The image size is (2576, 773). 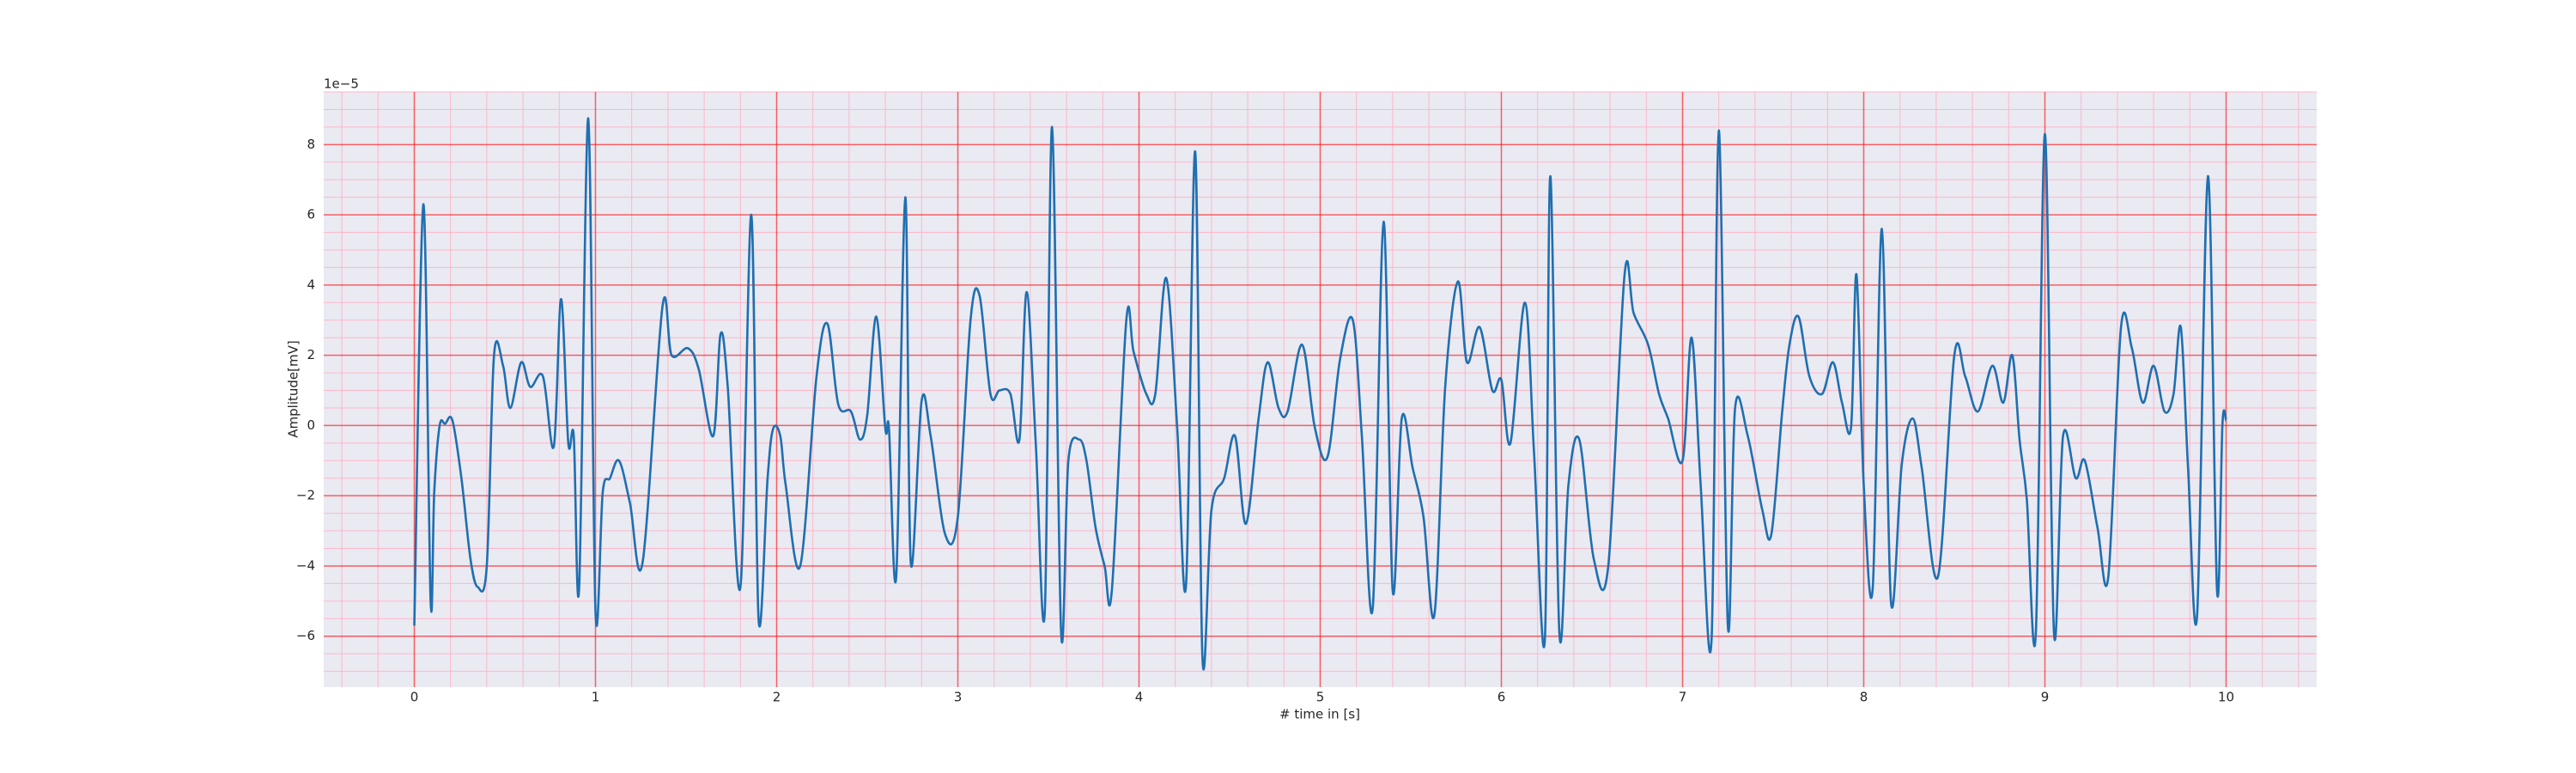 I want to click on x-tick-label: 10, so click(x=2226, y=697).